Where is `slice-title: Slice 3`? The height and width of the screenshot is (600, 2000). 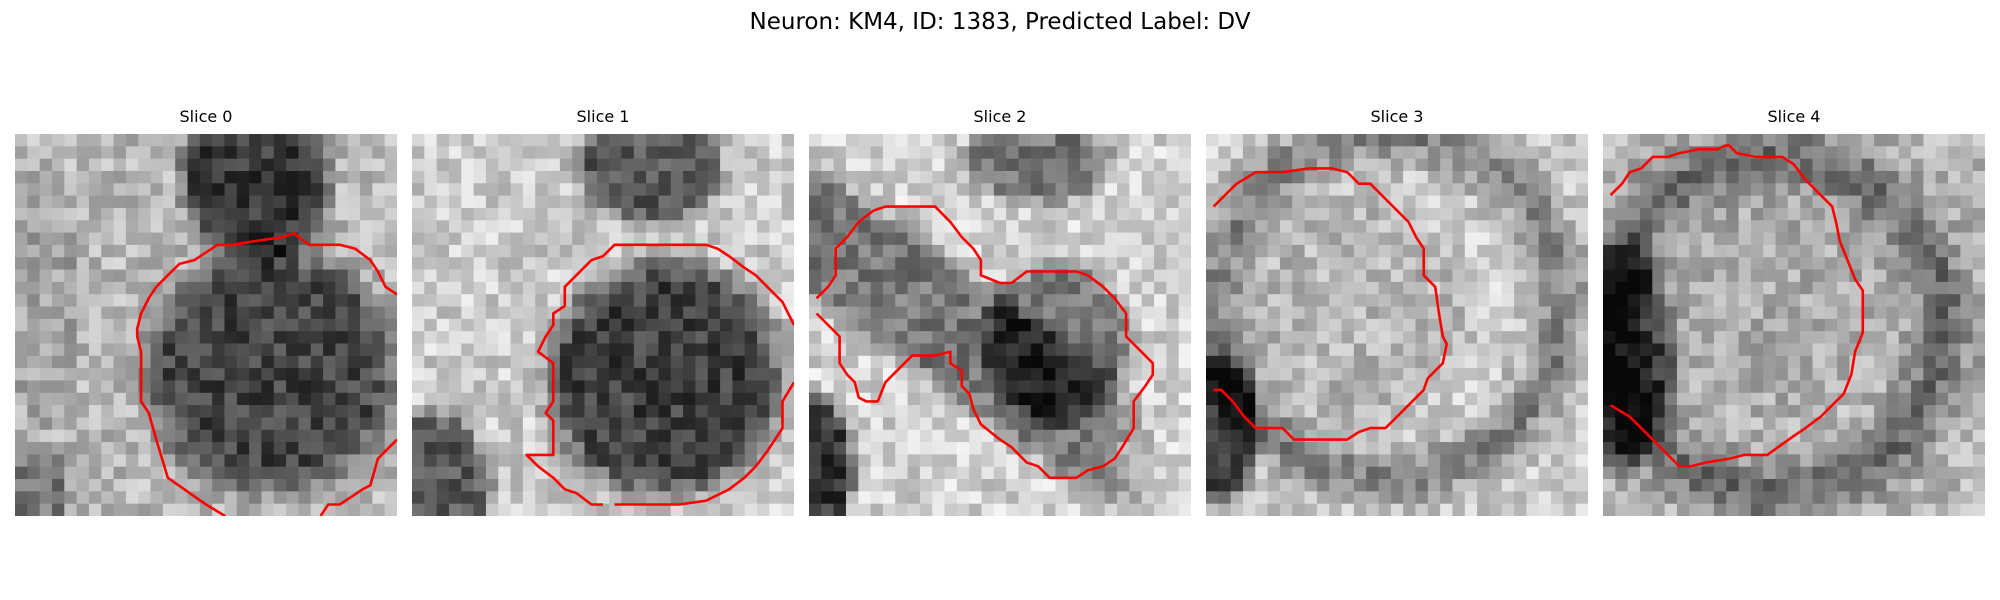 slice-title: Slice 3 is located at coordinates (1397, 116).